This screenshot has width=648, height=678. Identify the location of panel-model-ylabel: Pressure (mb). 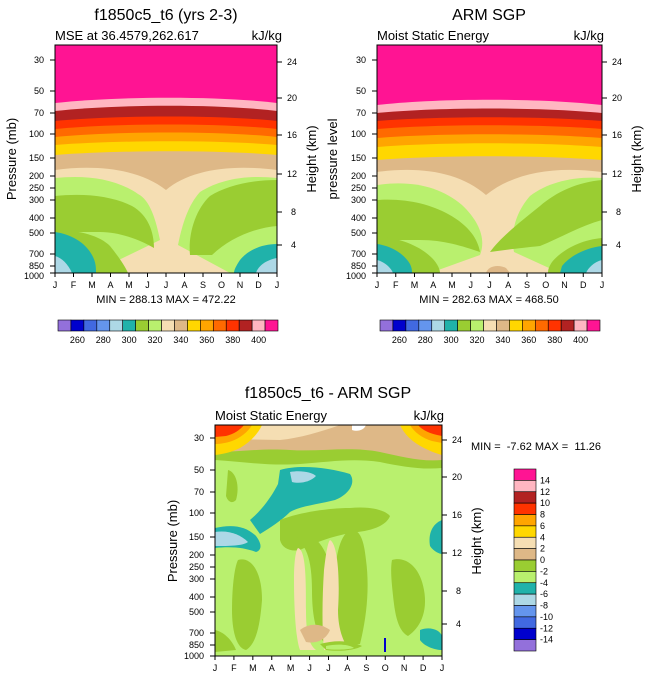
(11, 159).